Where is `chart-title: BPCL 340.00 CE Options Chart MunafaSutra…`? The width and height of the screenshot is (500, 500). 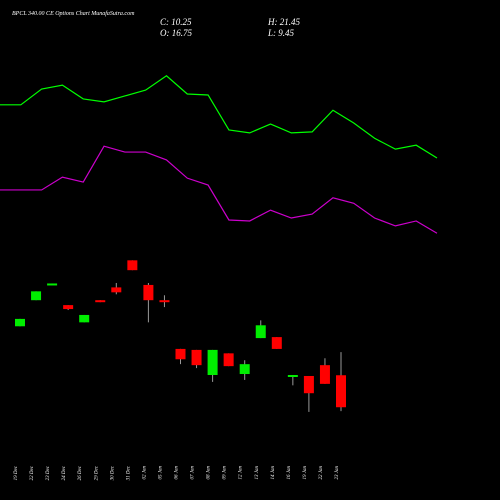 chart-title: BPCL 340.00 CE Options Chart MunafaSutra… is located at coordinates (73, 13).